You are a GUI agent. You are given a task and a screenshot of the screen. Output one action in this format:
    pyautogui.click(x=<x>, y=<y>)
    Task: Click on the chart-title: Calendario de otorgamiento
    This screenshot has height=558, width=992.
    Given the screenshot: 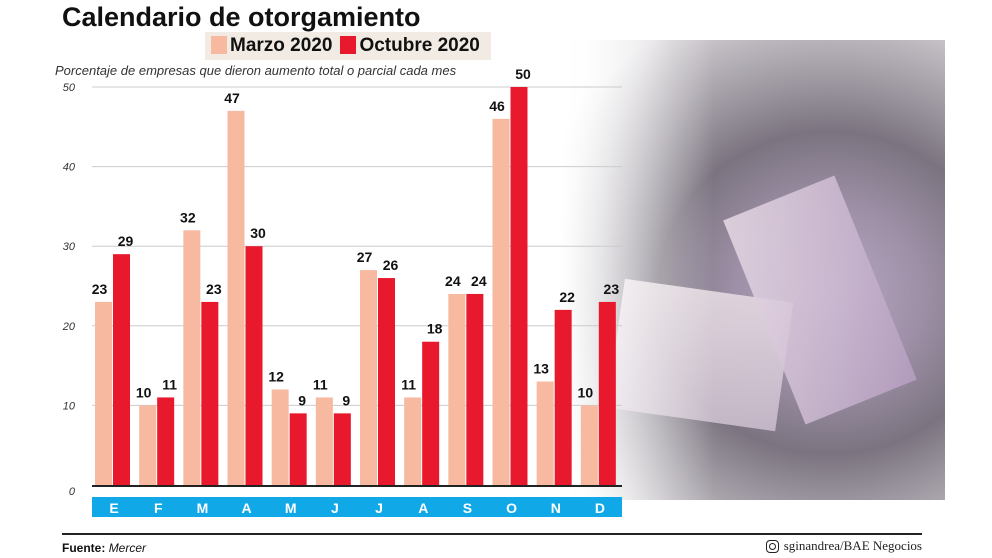 What is the action you would take?
    pyautogui.click(x=241, y=17)
    